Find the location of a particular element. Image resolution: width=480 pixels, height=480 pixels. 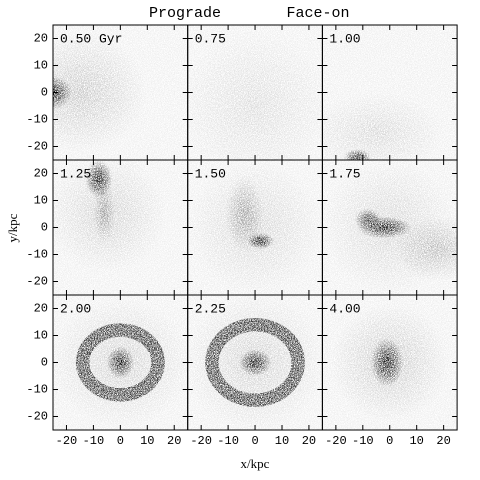

panel-label: 2.00 is located at coordinates (75, 308).